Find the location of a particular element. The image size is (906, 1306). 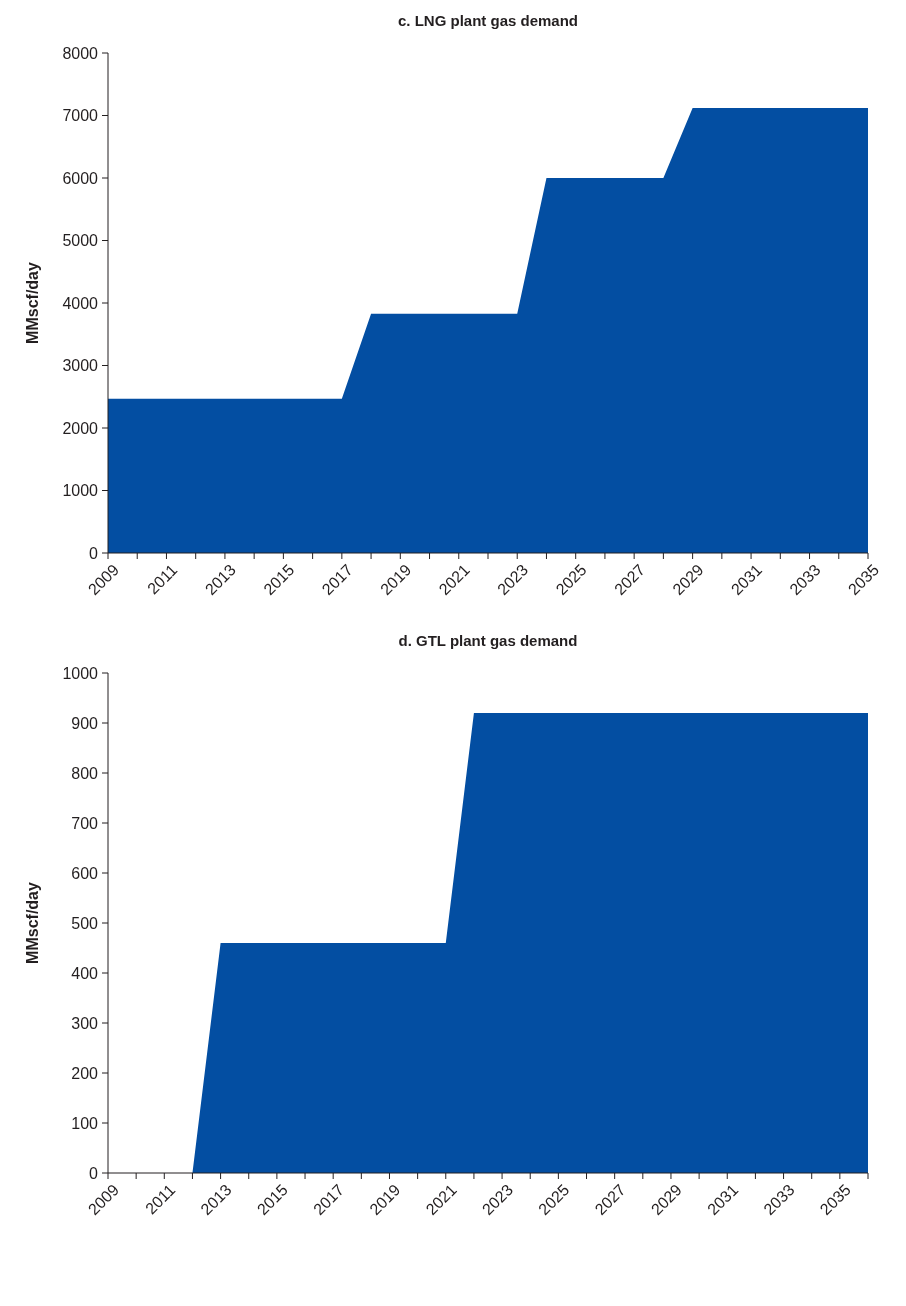

y-tick-label: 8000 is located at coordinates (80, 53).